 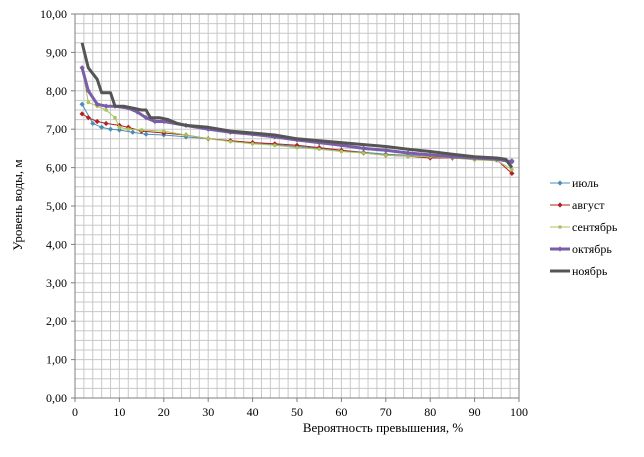 What do you see at coordinates (519, 412) in the screenshot?
I see `x-tick-label: 100` at bounding box center [519, 412].